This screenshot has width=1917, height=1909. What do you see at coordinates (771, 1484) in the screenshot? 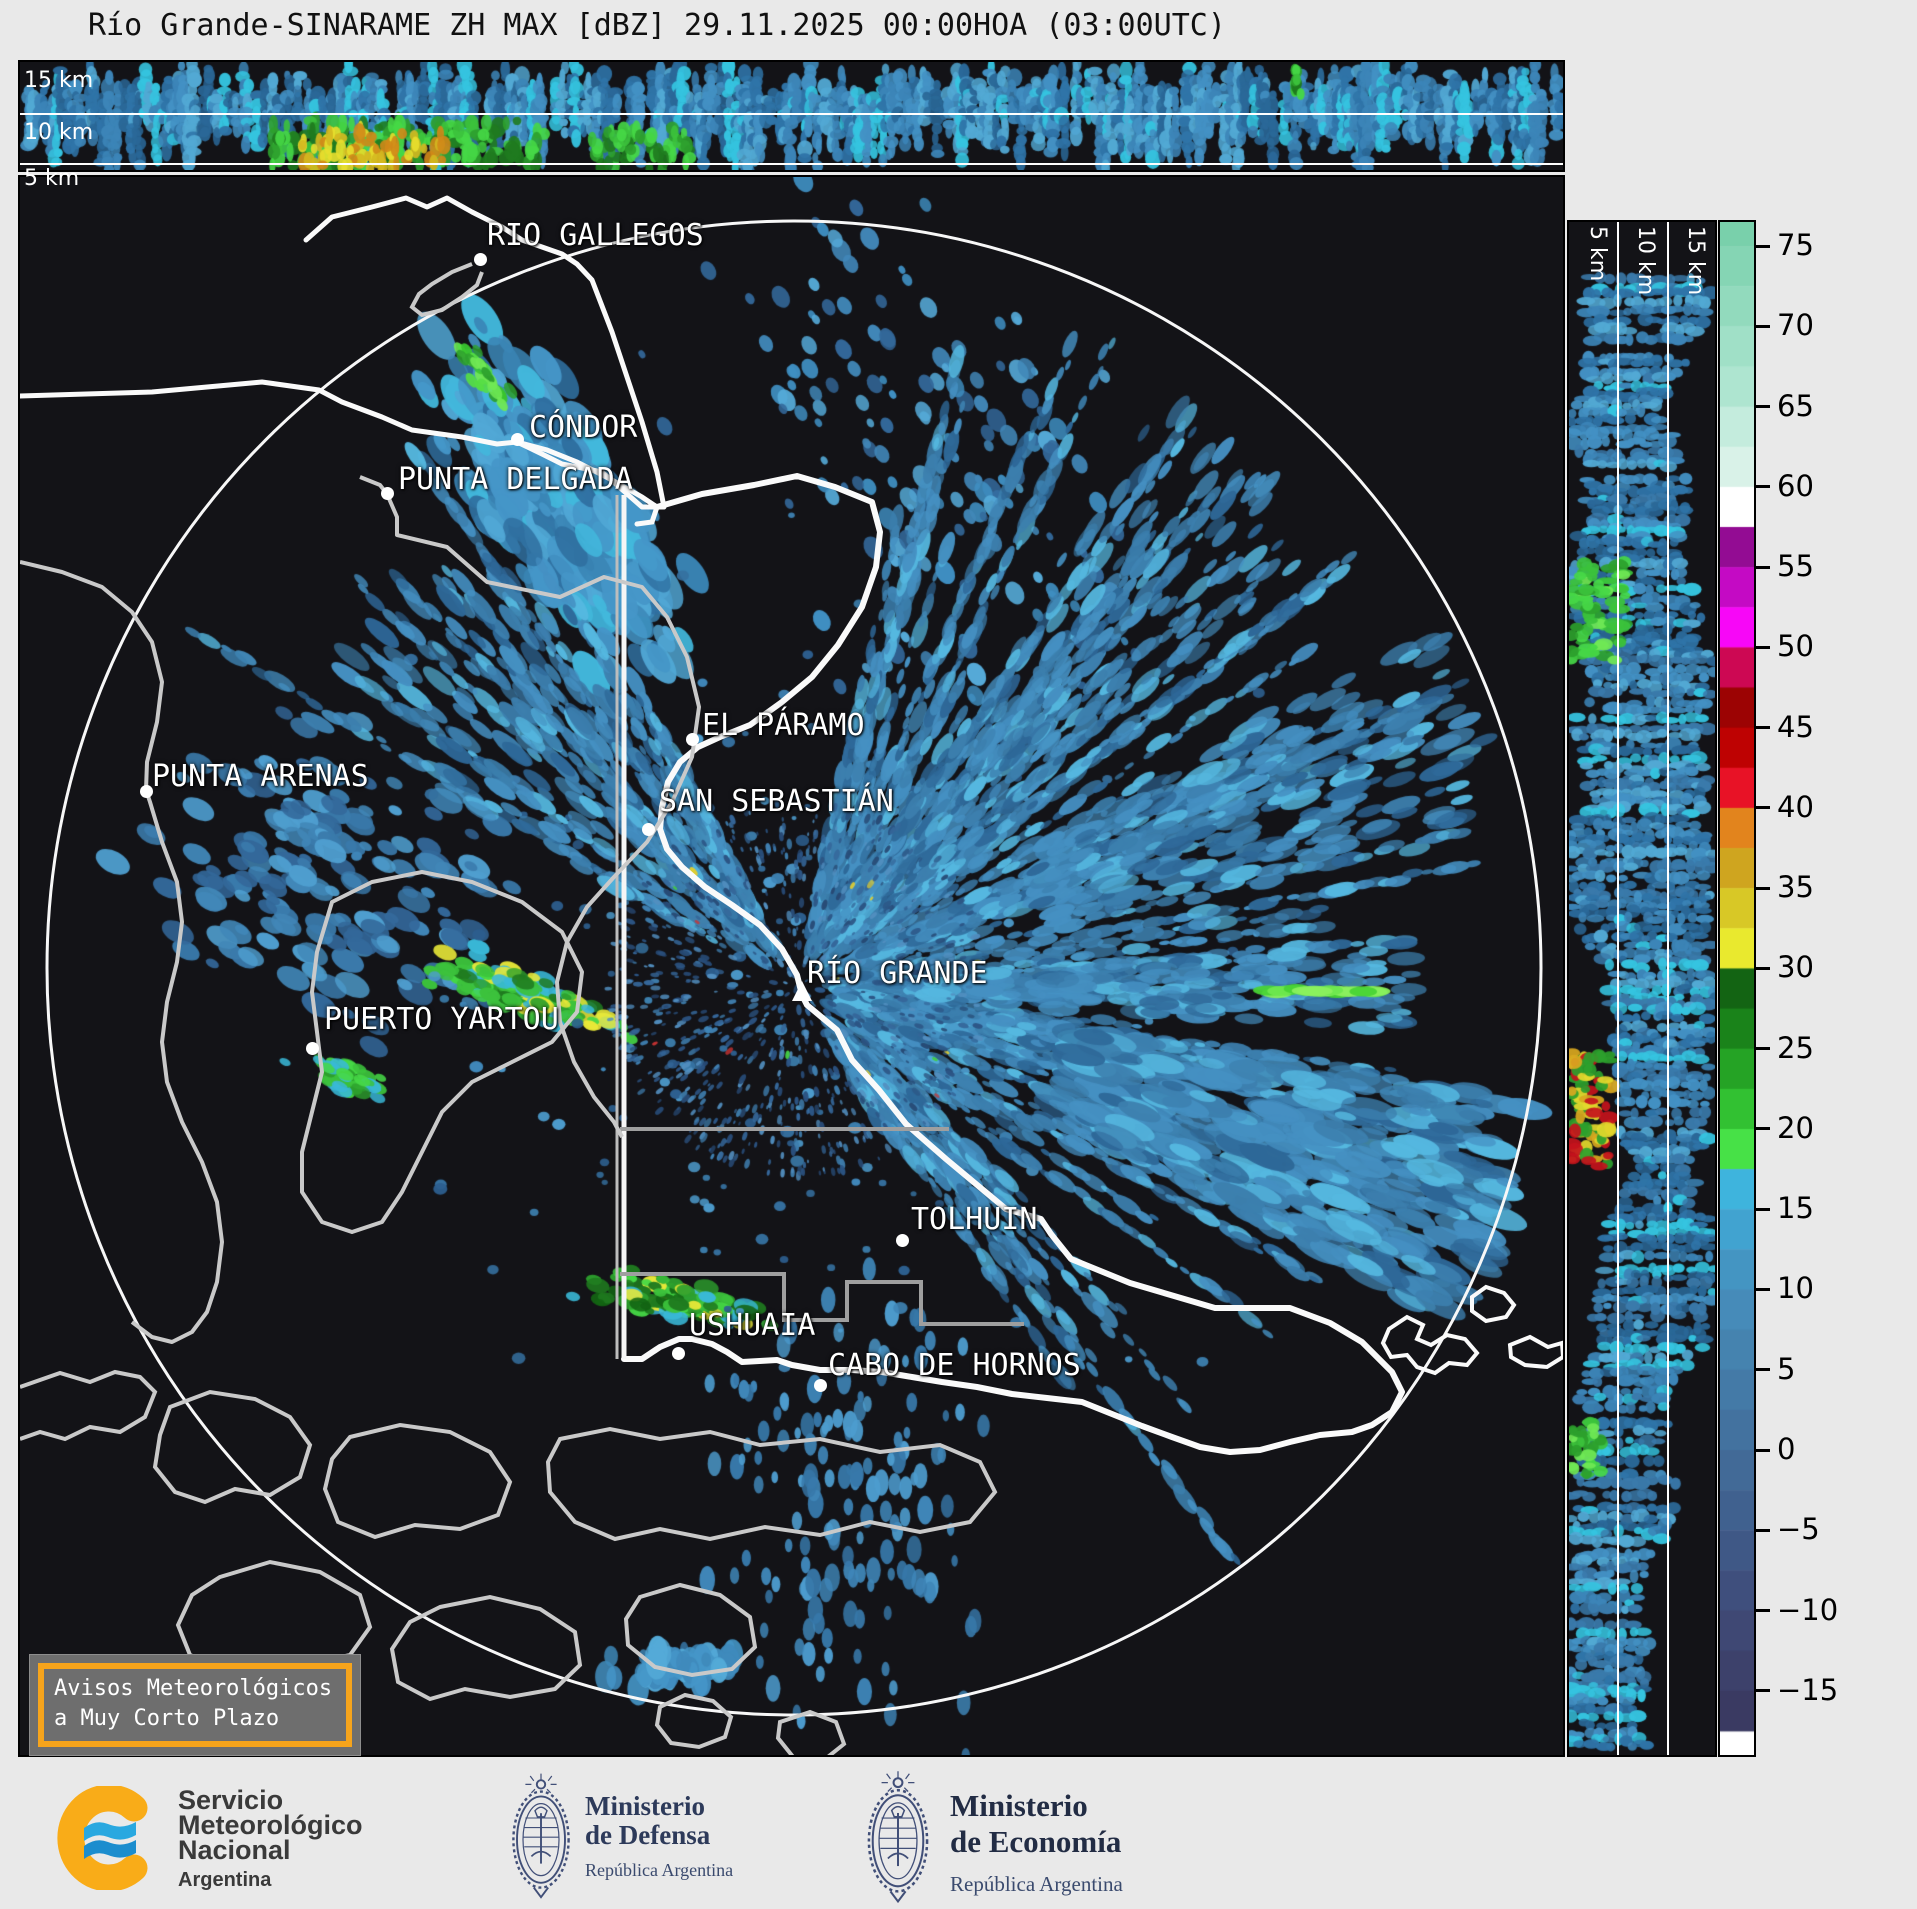
I see `coastline-navarino` at bounding box center [771, 1484].